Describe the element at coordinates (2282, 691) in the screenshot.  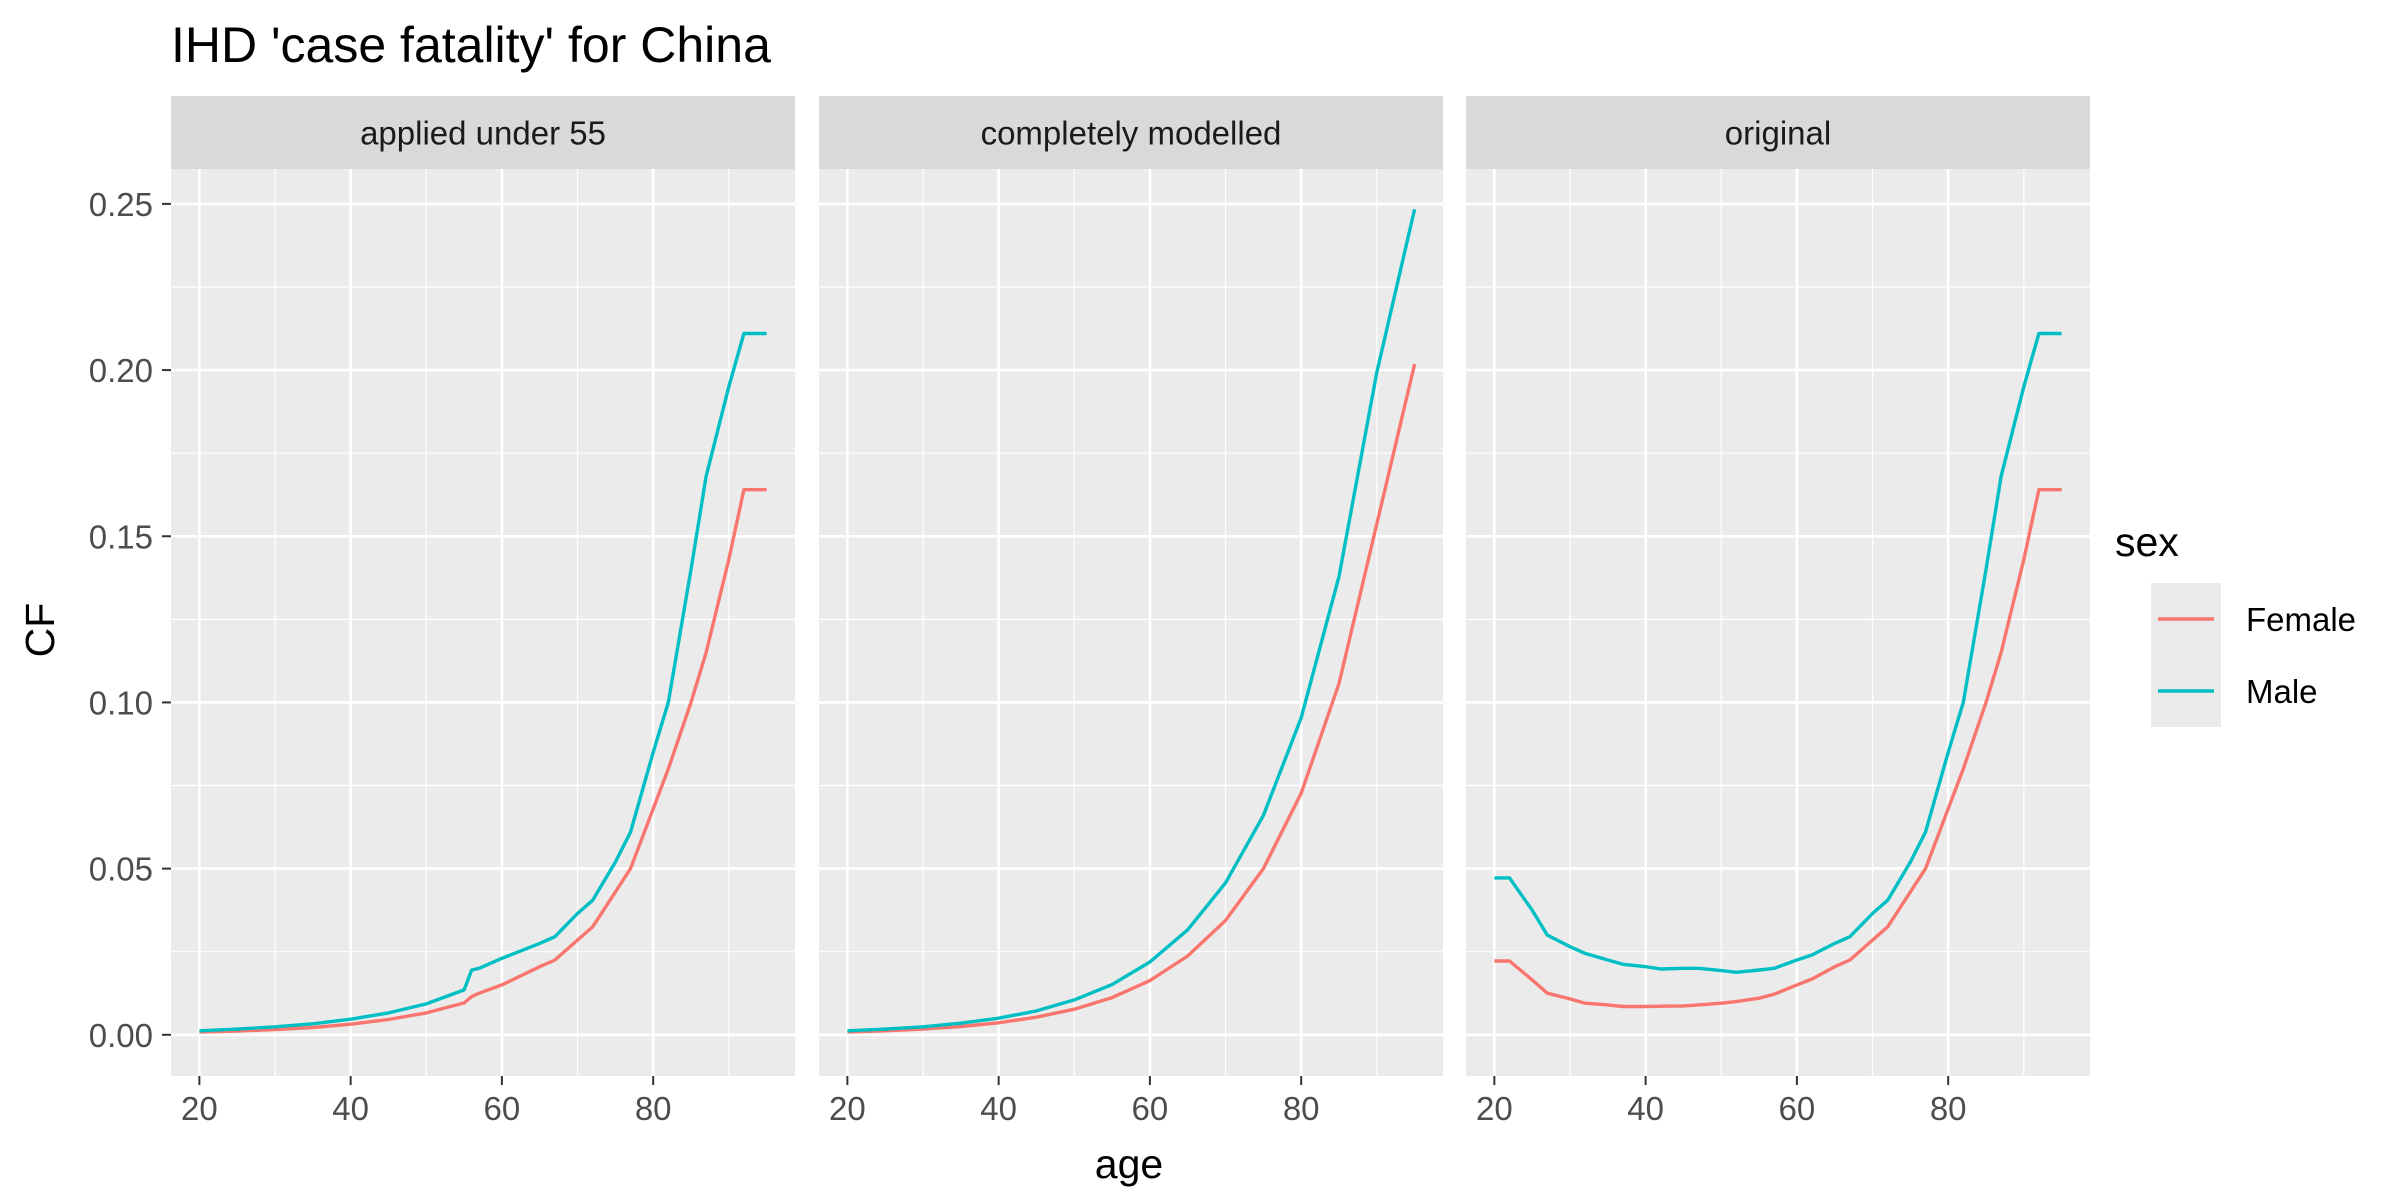
I see `legend-label: Male` at that location.